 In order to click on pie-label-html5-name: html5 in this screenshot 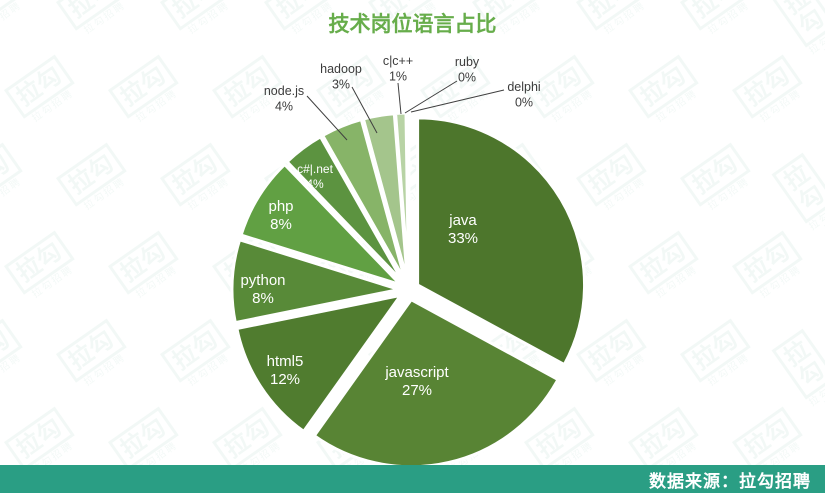, I will do `click(285, 361)`.